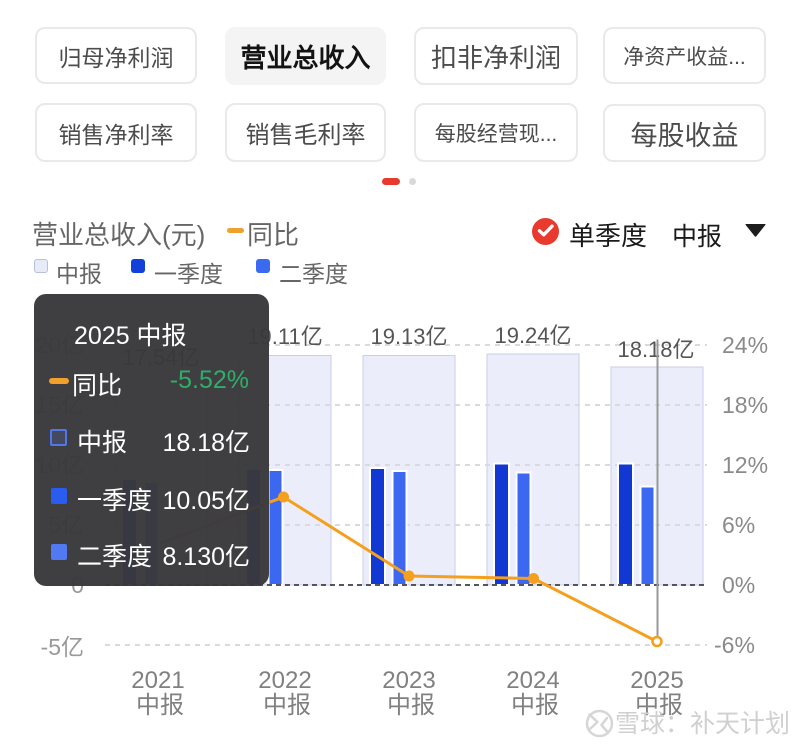 Image resolution: width=800 pixels, height=748 pixels. I want to click on svg-text: 19.24亿, so click(532, 335).